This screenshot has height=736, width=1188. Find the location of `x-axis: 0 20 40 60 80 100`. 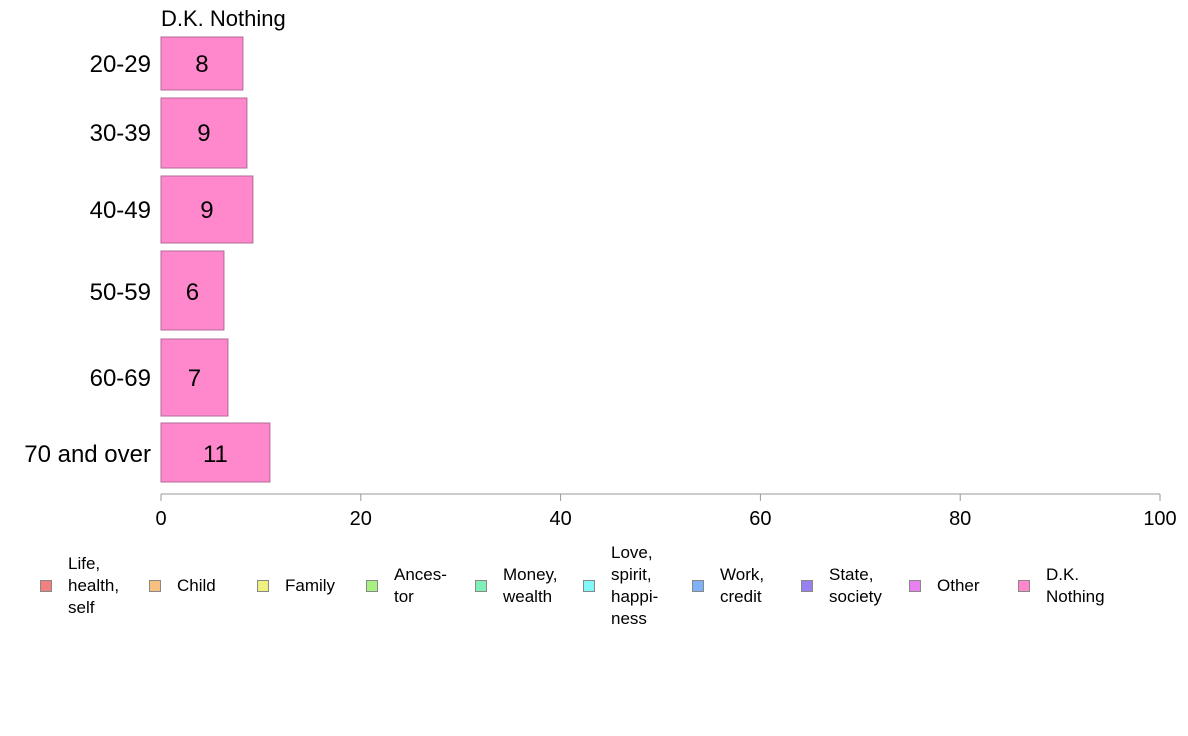

x-axis: 0 20 40 60 80 100 is located at coordinates (666, 511).